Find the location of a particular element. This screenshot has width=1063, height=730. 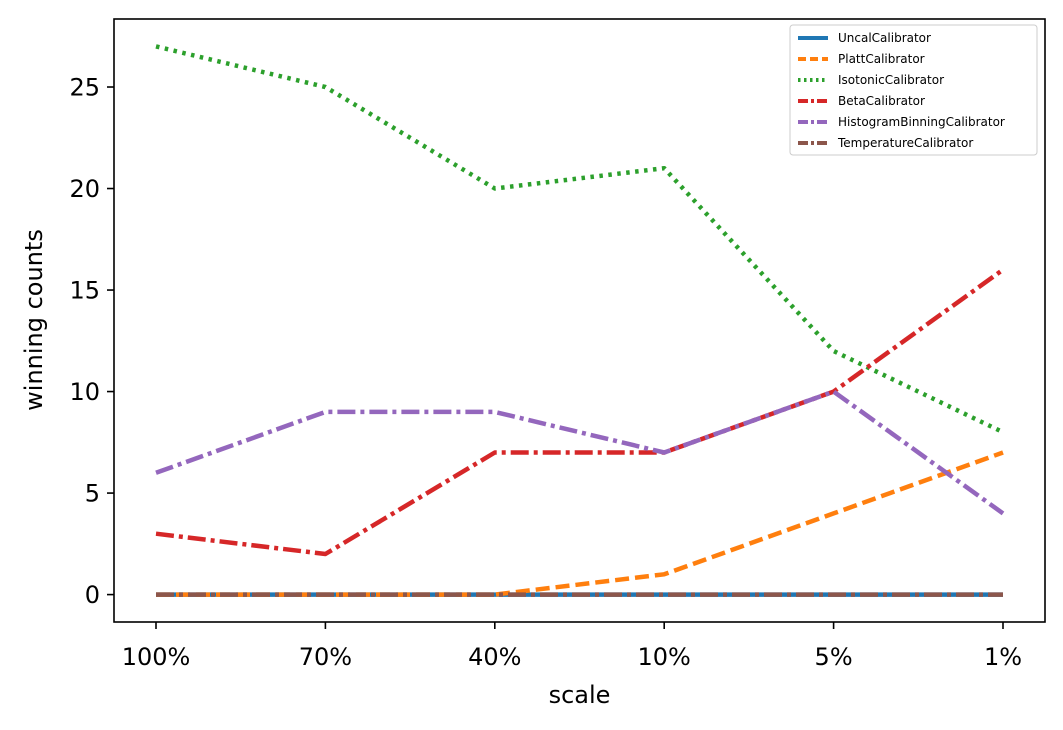

legend-label: HistogramBinningCalibrator is located at coordinates (921, 122).